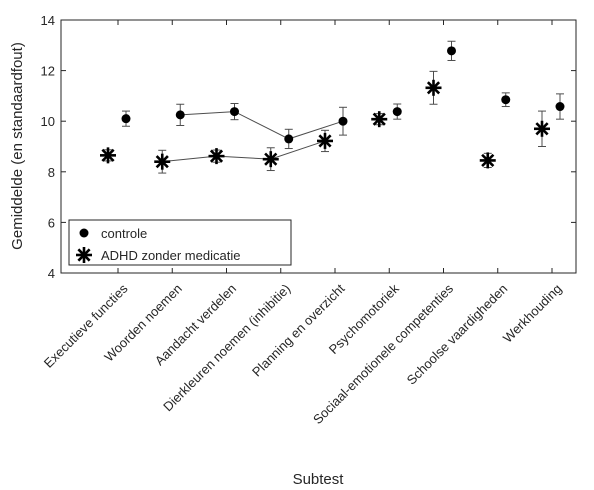  Describe the element at coordinates (319, 479) in the screenshot. I see `x-axis-title: Subtest` at that location.